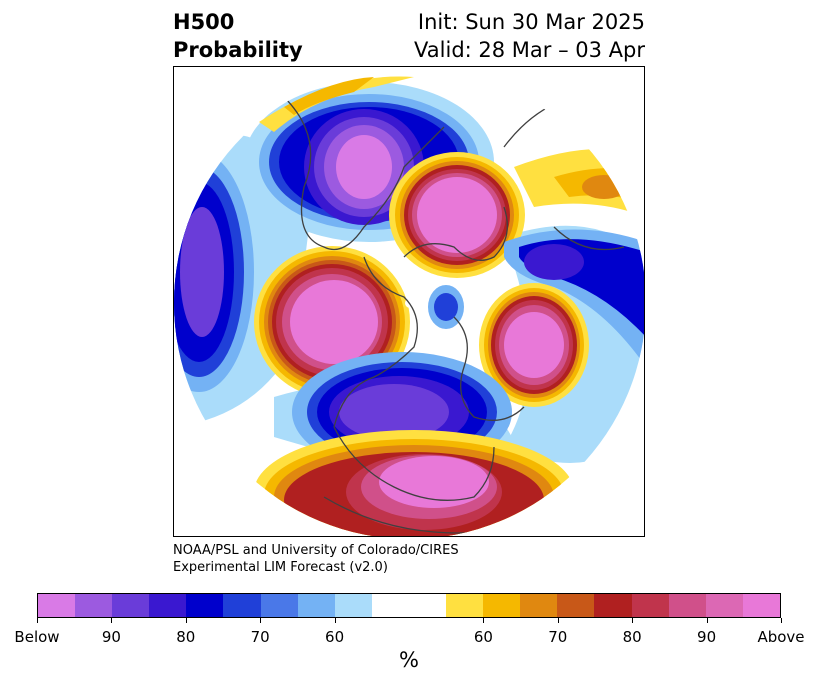 Image resolution: width=819 pixels, height=686 pixels. I want to click on colorbar, so click(409, 605).